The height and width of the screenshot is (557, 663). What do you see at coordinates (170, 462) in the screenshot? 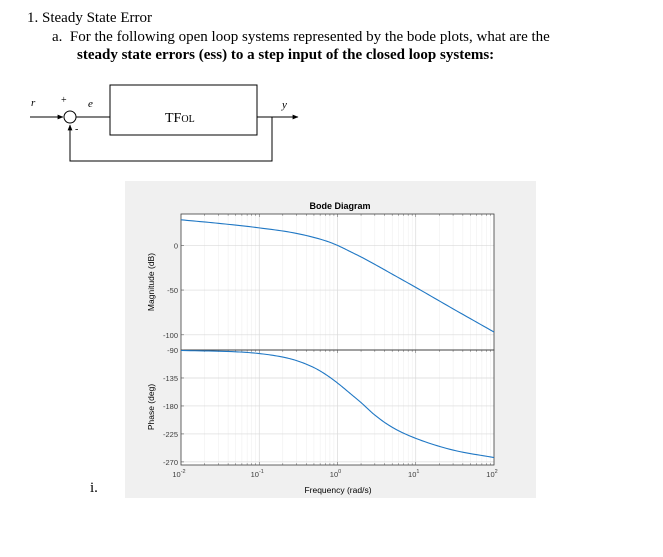
I see `phase-y-tick-label: -270` at bounding box center [170, 462].